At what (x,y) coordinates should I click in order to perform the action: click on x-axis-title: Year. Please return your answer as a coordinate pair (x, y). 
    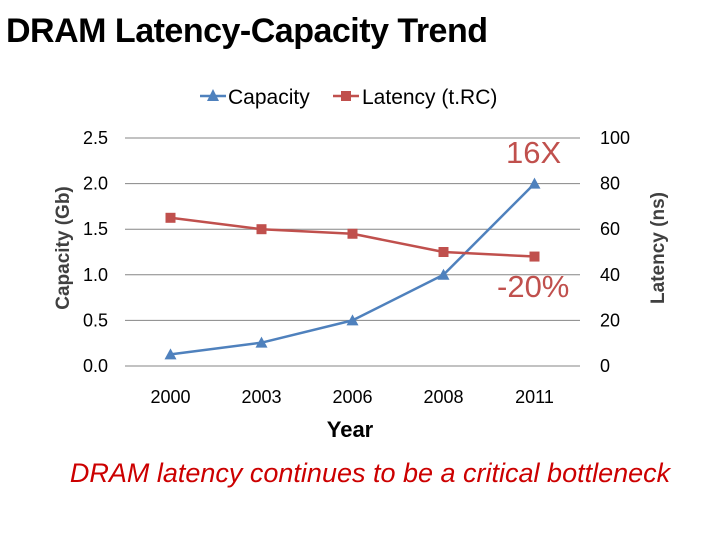
    Looking at the image, I should click on (350, 429).